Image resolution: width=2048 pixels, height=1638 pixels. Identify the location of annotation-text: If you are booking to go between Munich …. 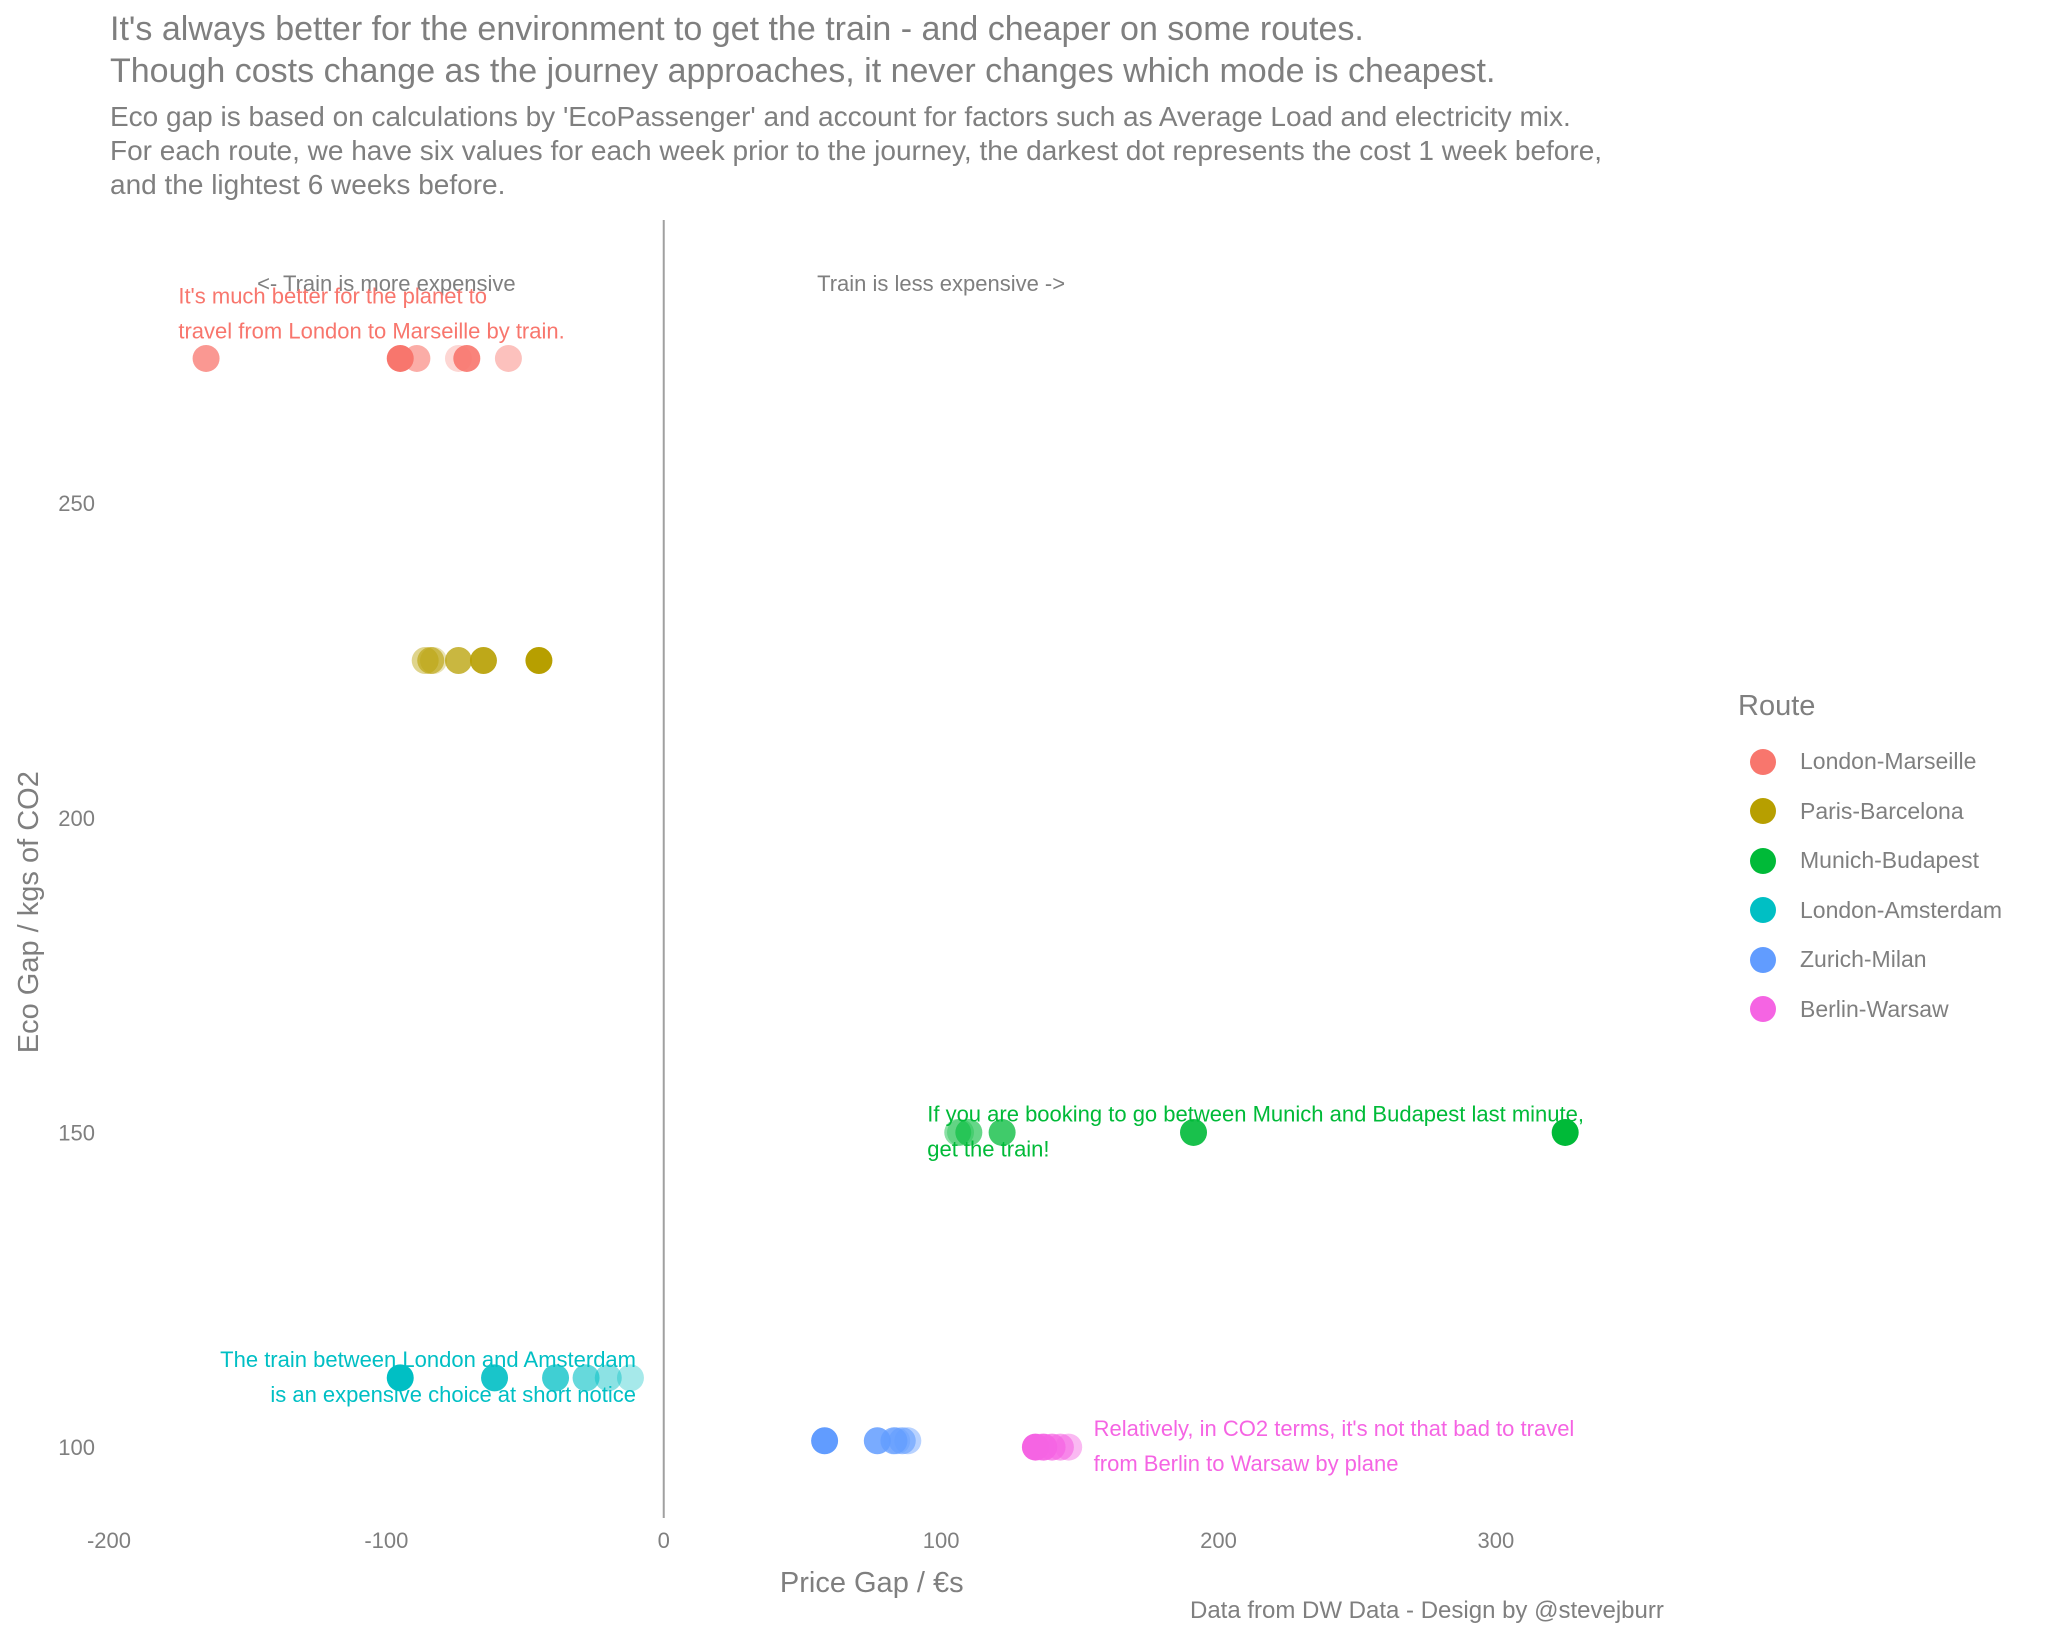
(1255, 1114).